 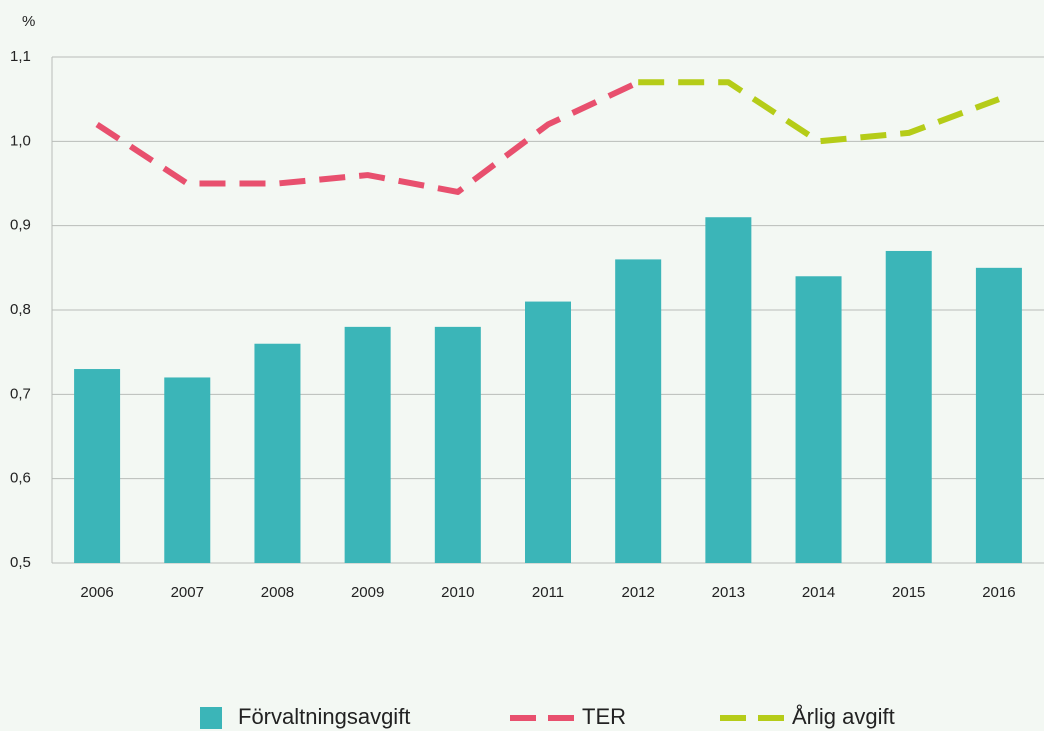 What do you see at coordinates (324, 716) in the screenshot?
I see `legend-label: Förvaltningsavgift` at bounding box center [324, 716].